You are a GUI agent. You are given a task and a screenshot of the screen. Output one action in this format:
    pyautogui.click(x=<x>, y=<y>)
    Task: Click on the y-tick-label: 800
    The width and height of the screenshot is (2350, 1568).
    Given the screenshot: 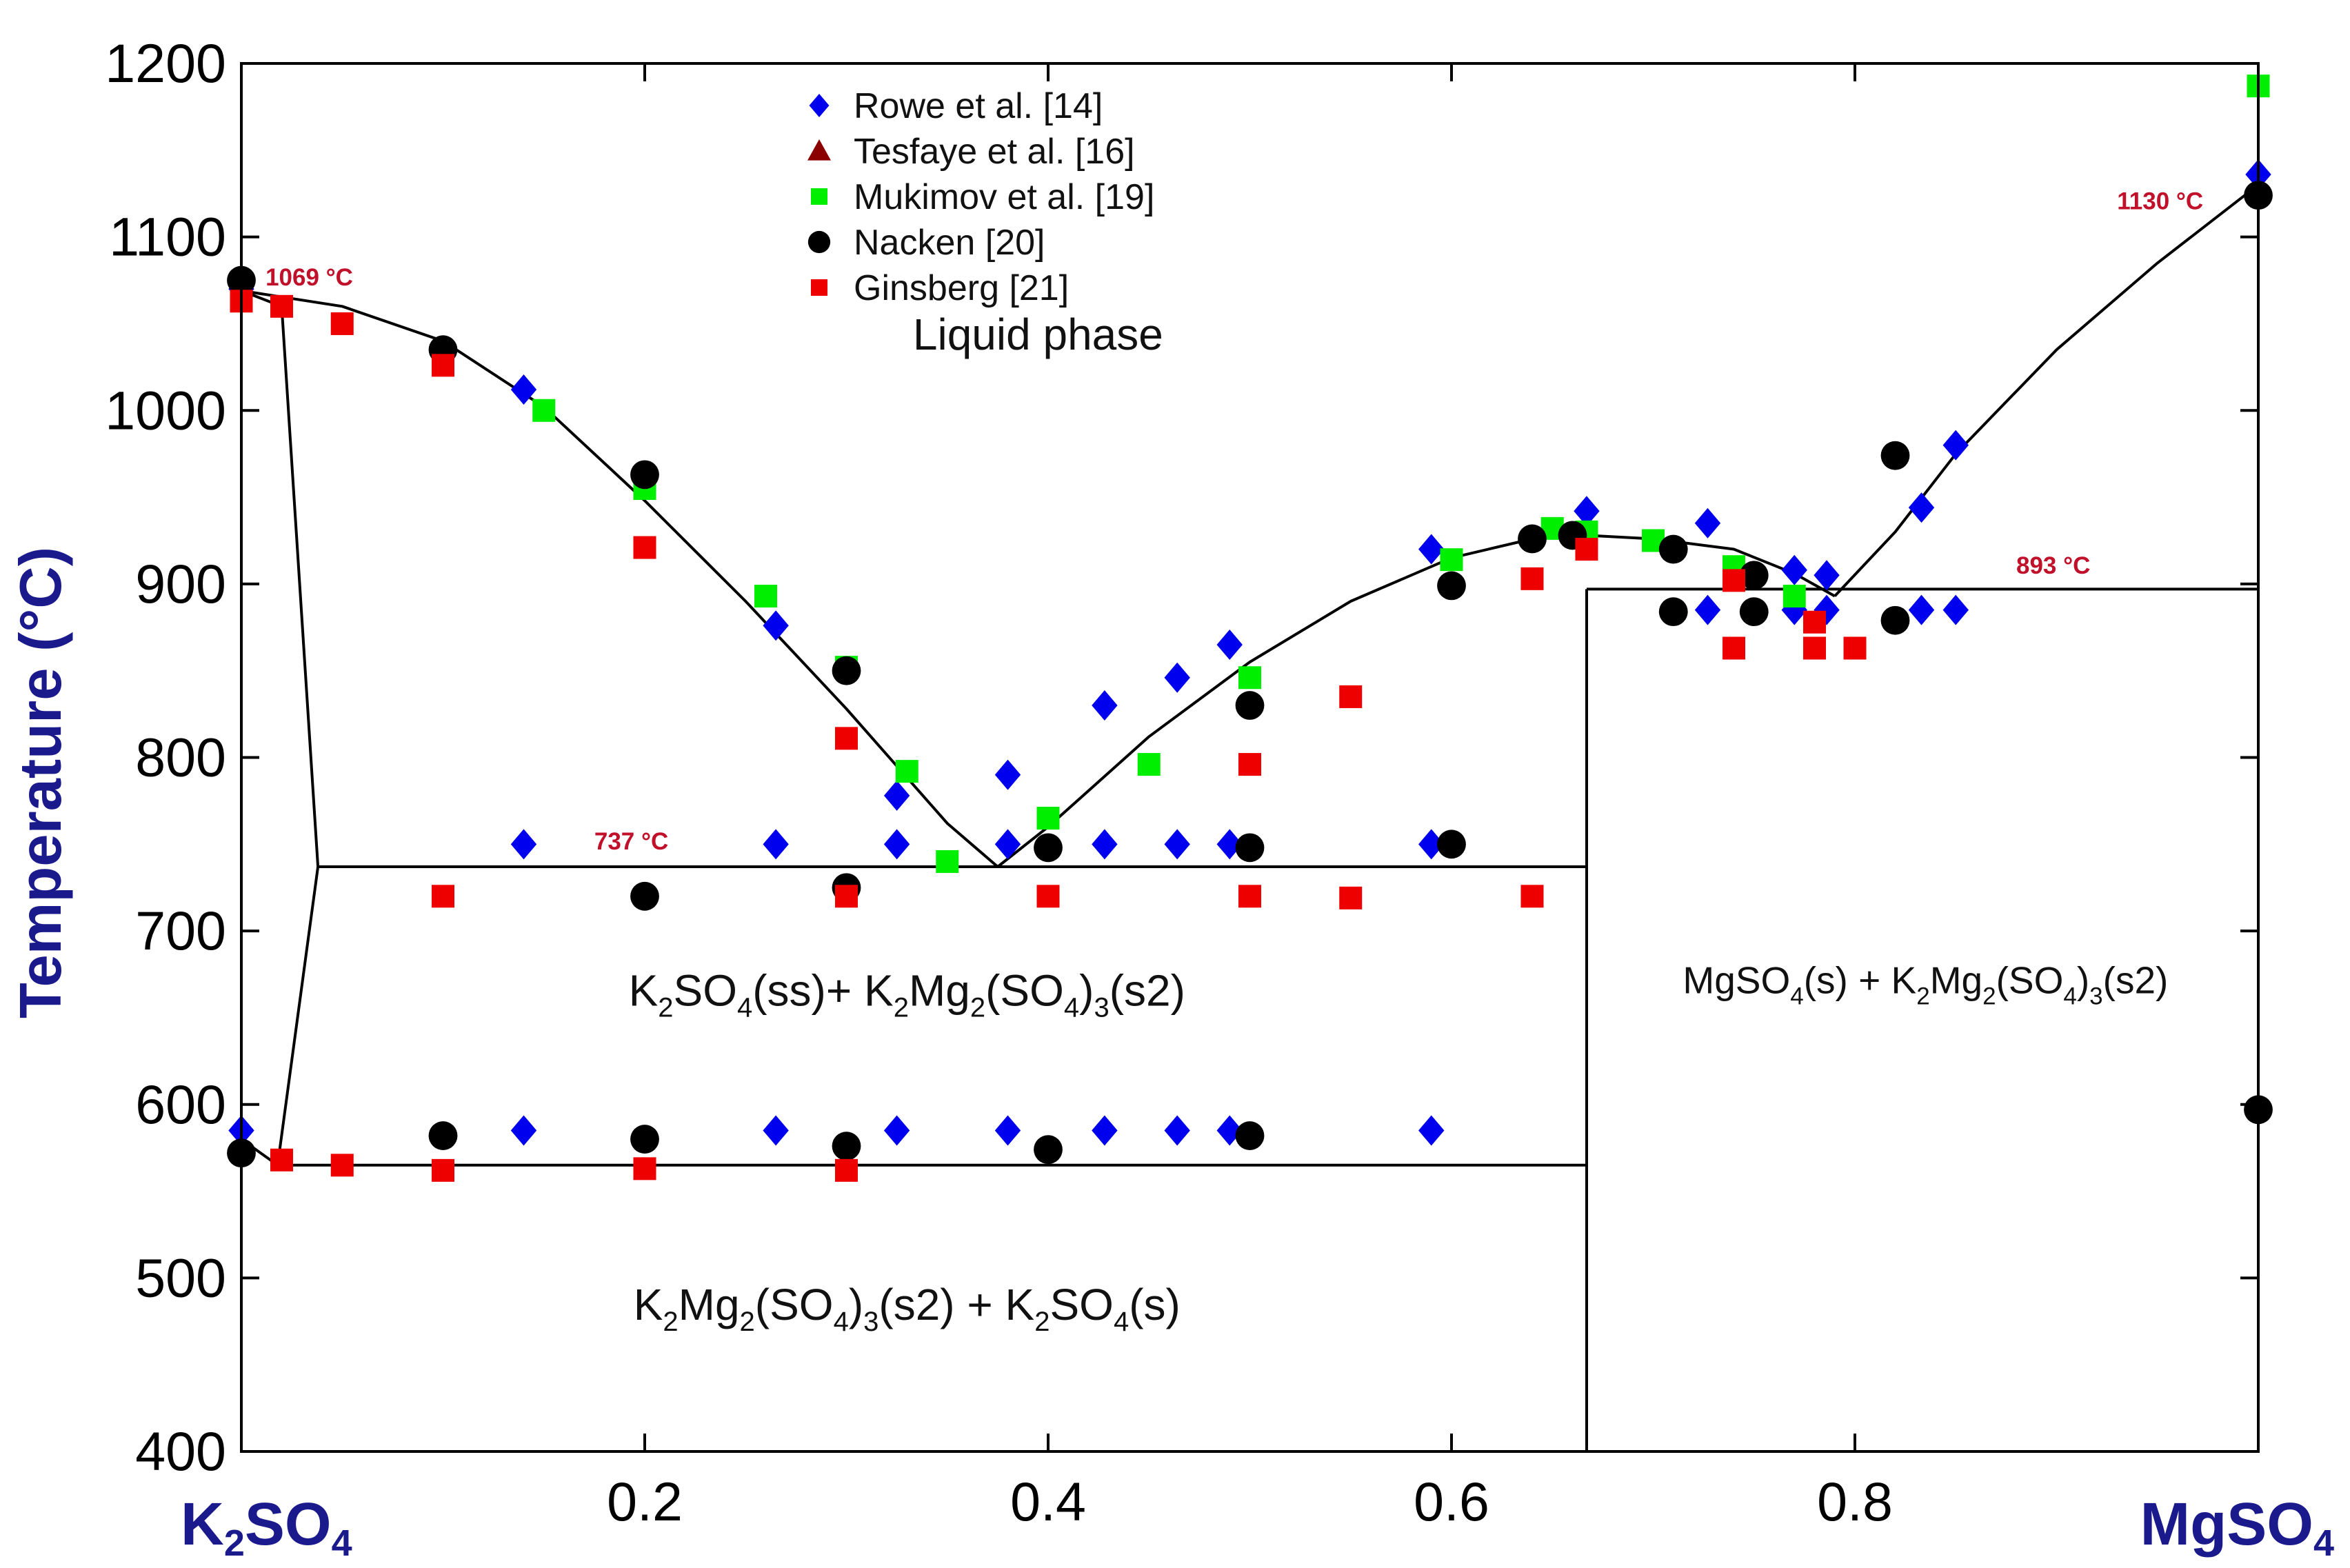 What is the action you would take?
    pyautogui.click(x=180, y=757)
    